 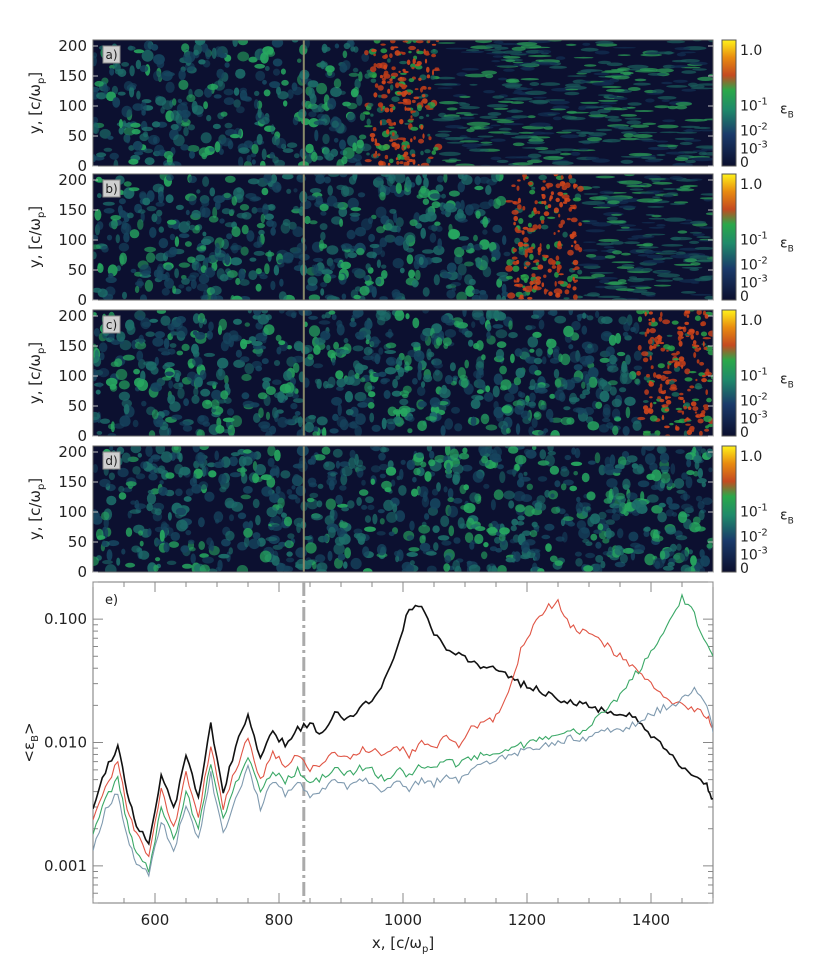 What do you see at coordinates (65, 866) in the screenshot?
I see `y-tick-label: 0.001` at bounding box center [65, 866].